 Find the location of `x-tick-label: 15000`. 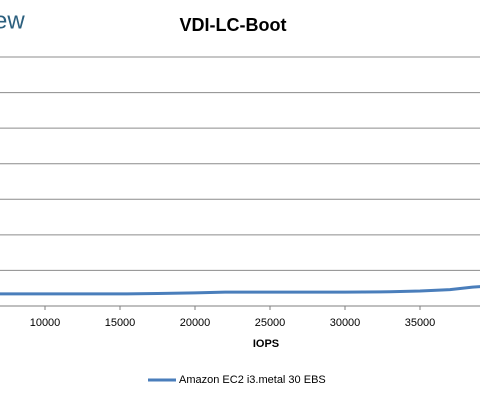

x-tick-label: 15000 is located at coordinates (120, 323).